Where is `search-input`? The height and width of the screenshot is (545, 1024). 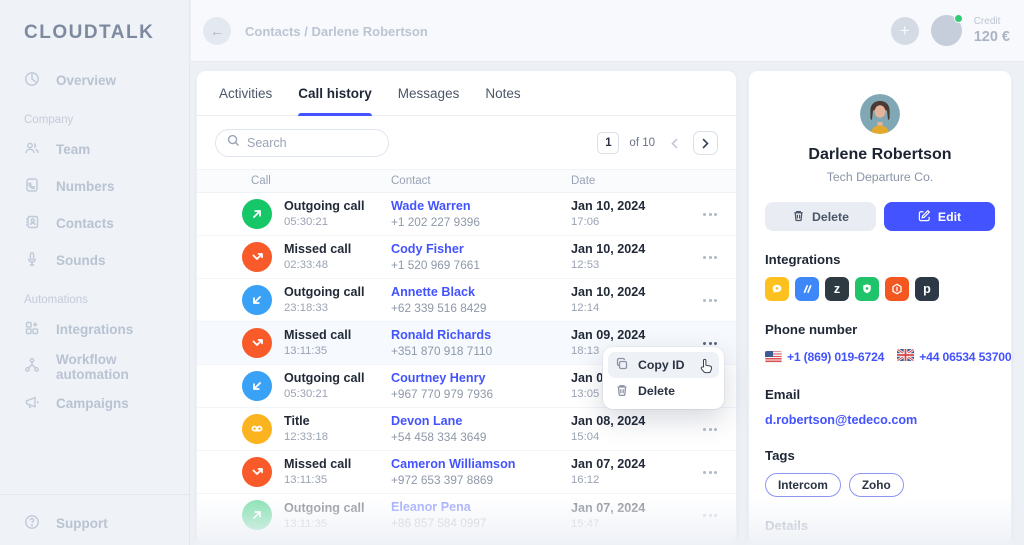 search-input is located at coordinates (307, 143).